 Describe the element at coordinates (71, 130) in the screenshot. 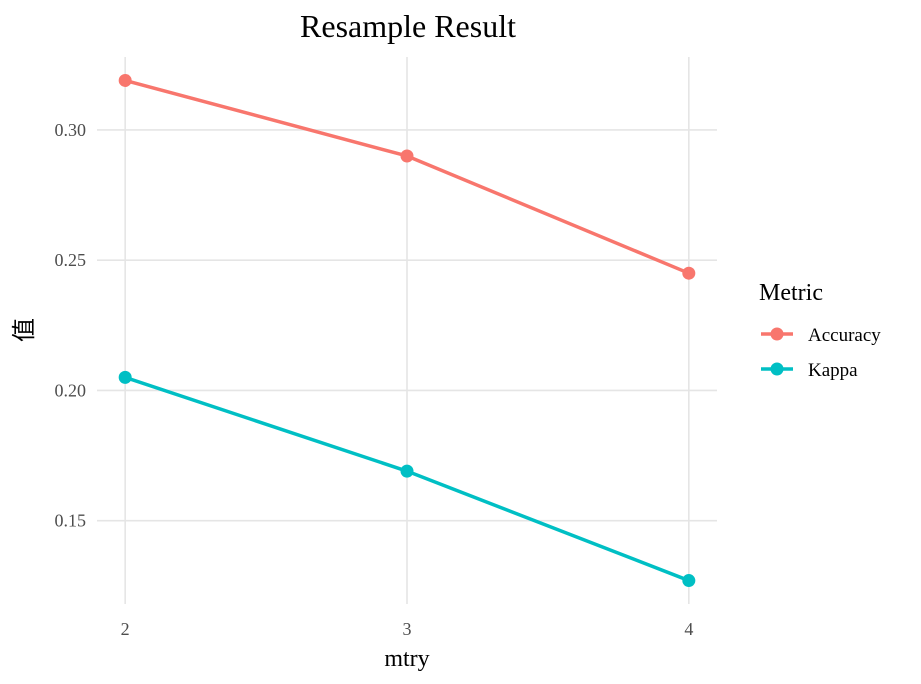

I see `y-tick-label: 0.30` at that location.